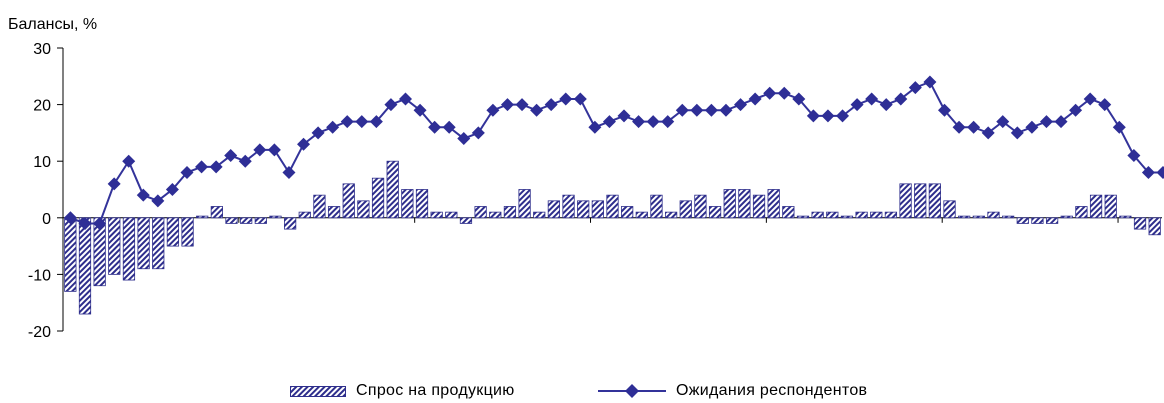 This screenshot has height=403, width=1164. I want to click on y-tick-label: 0, so click(46, 219).